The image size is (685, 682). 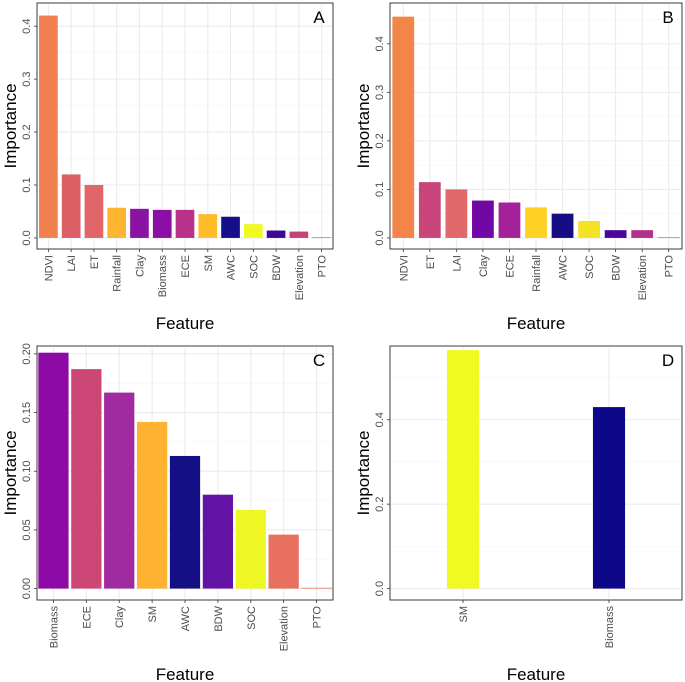 I want to click on panel-letter: B, so click(x=667, y=17).